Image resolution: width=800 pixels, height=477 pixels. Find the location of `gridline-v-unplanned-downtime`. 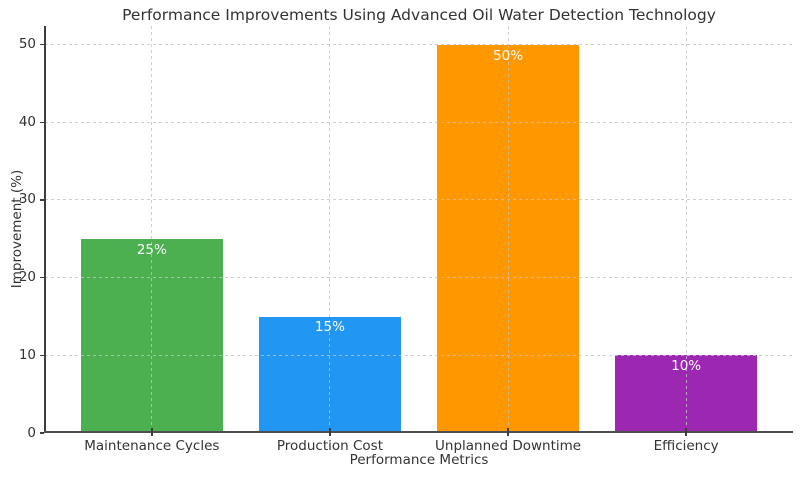

gridline-v-unplanned-downtime is located at coordinates (508, 229).